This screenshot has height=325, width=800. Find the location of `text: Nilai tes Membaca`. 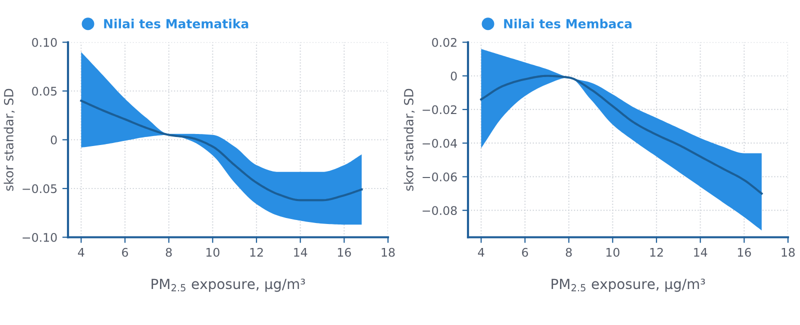

text: Nilai tes Membaca is located at coordinates (568, 23).